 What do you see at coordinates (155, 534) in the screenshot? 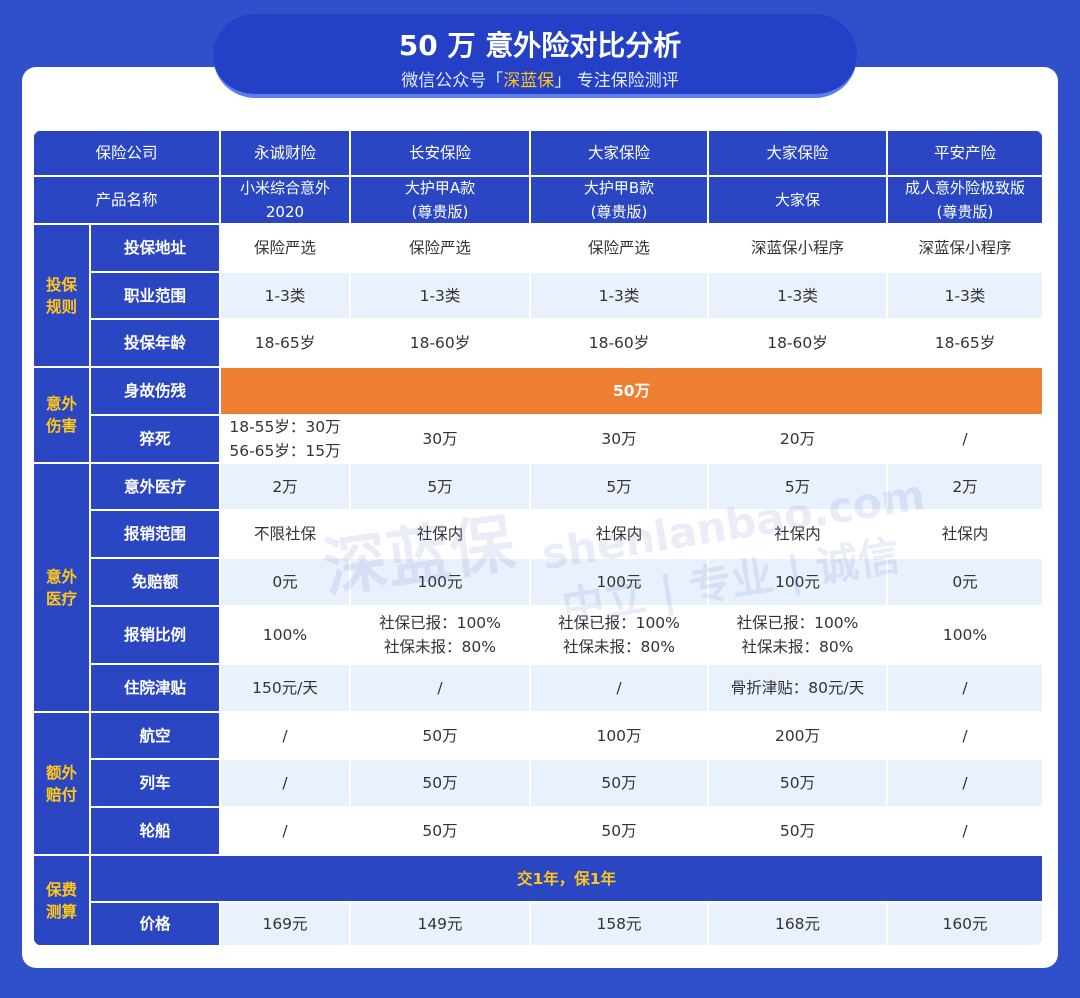
I see `row-label: 报销范围` at bounding box center [155, 534].